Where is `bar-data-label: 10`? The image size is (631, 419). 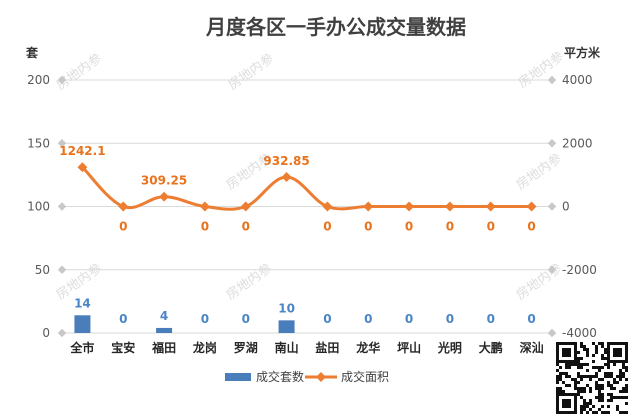
bar-data-label: 10 is located at coordinates (286, 308).